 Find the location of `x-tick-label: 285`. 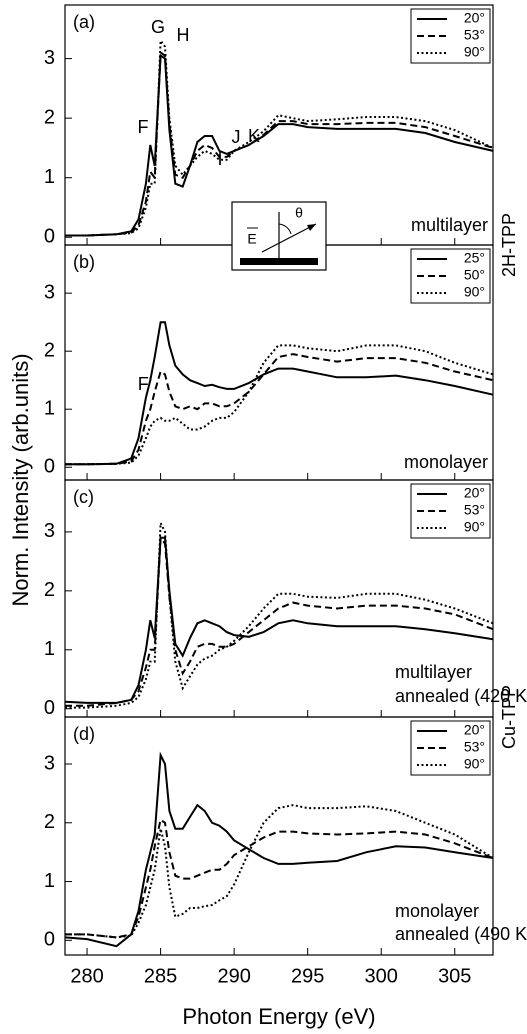

x-tick-label: 285 is located at coordinates (160, 976).